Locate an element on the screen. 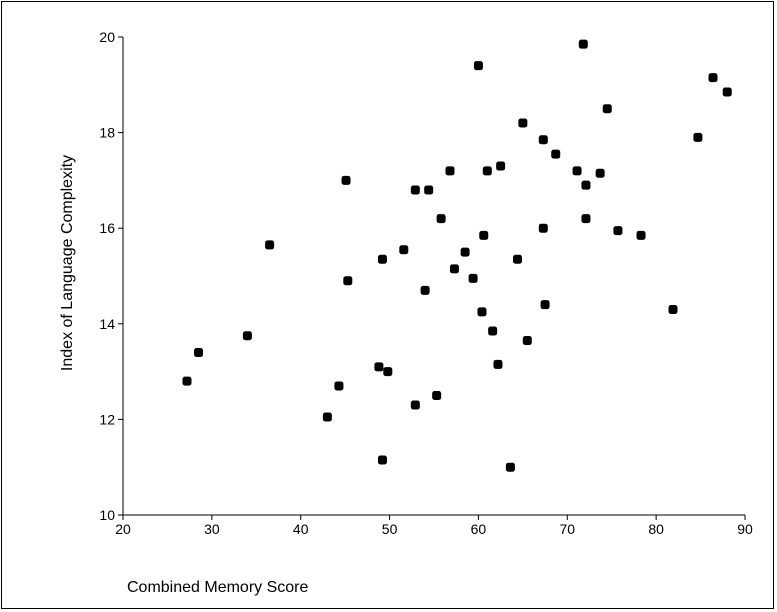  x-tick-label: 50 is located at coordinates (390, 529).